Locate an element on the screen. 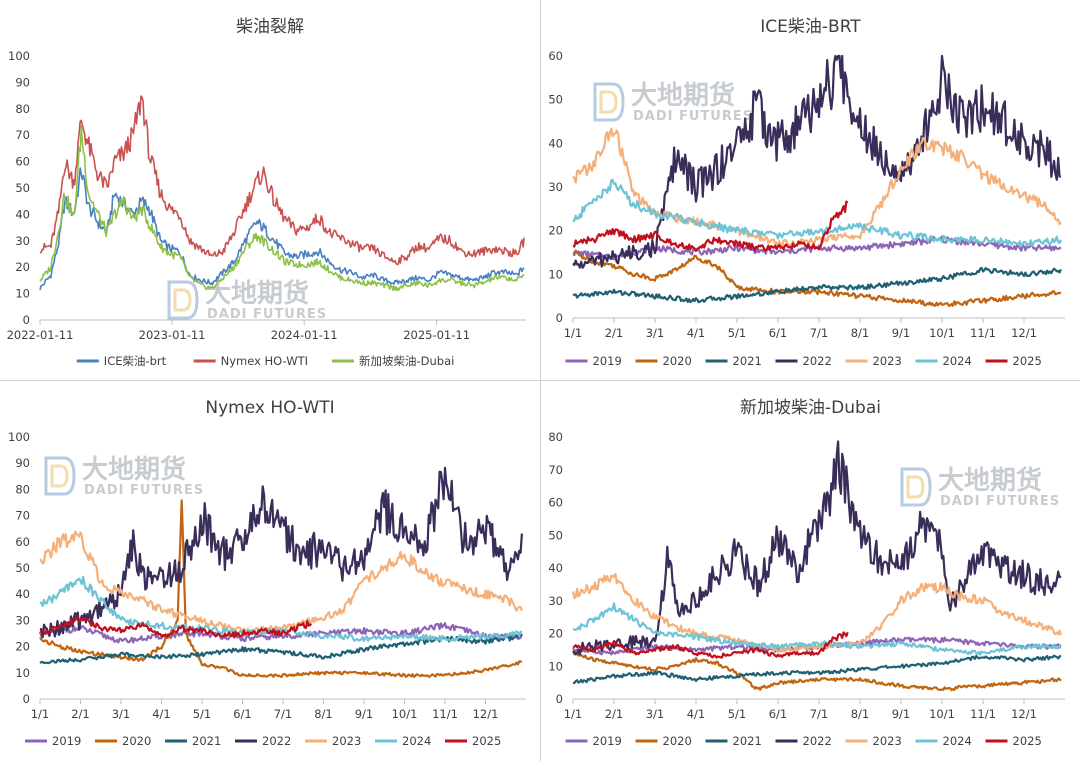 The width and height of the screenshot is (1080, 765). legend-label-1: 2020 is located at coordinates (136, 741).